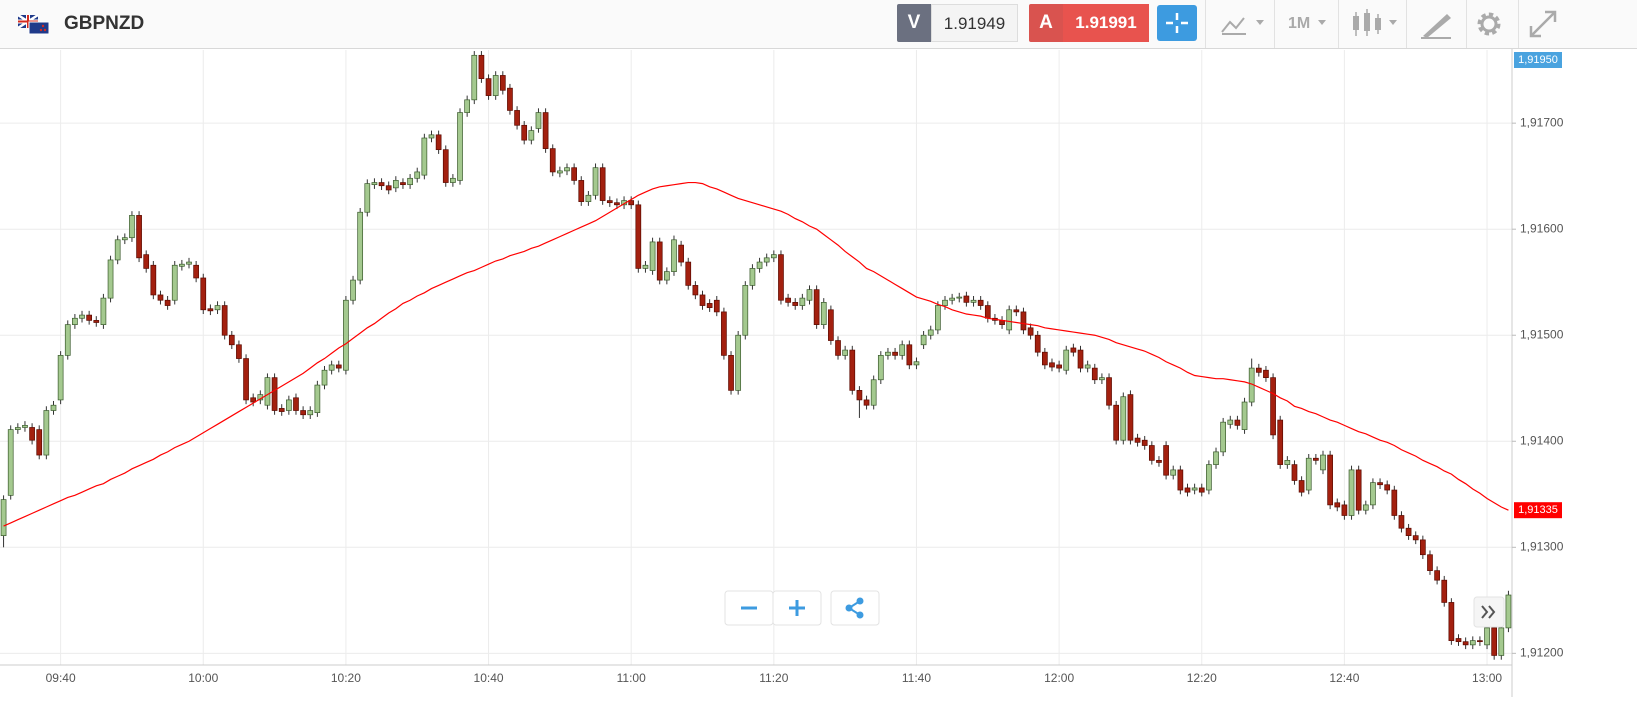 The image size is (1637, 728). Describe the element at coordinates (104, 23) in the screenshot. I see `symbol: GBPNZD` at that location.